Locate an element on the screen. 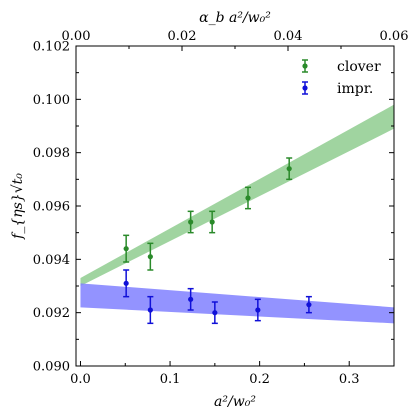  top-x-tick-label: 0.04 is located at coordinates (288, 36).